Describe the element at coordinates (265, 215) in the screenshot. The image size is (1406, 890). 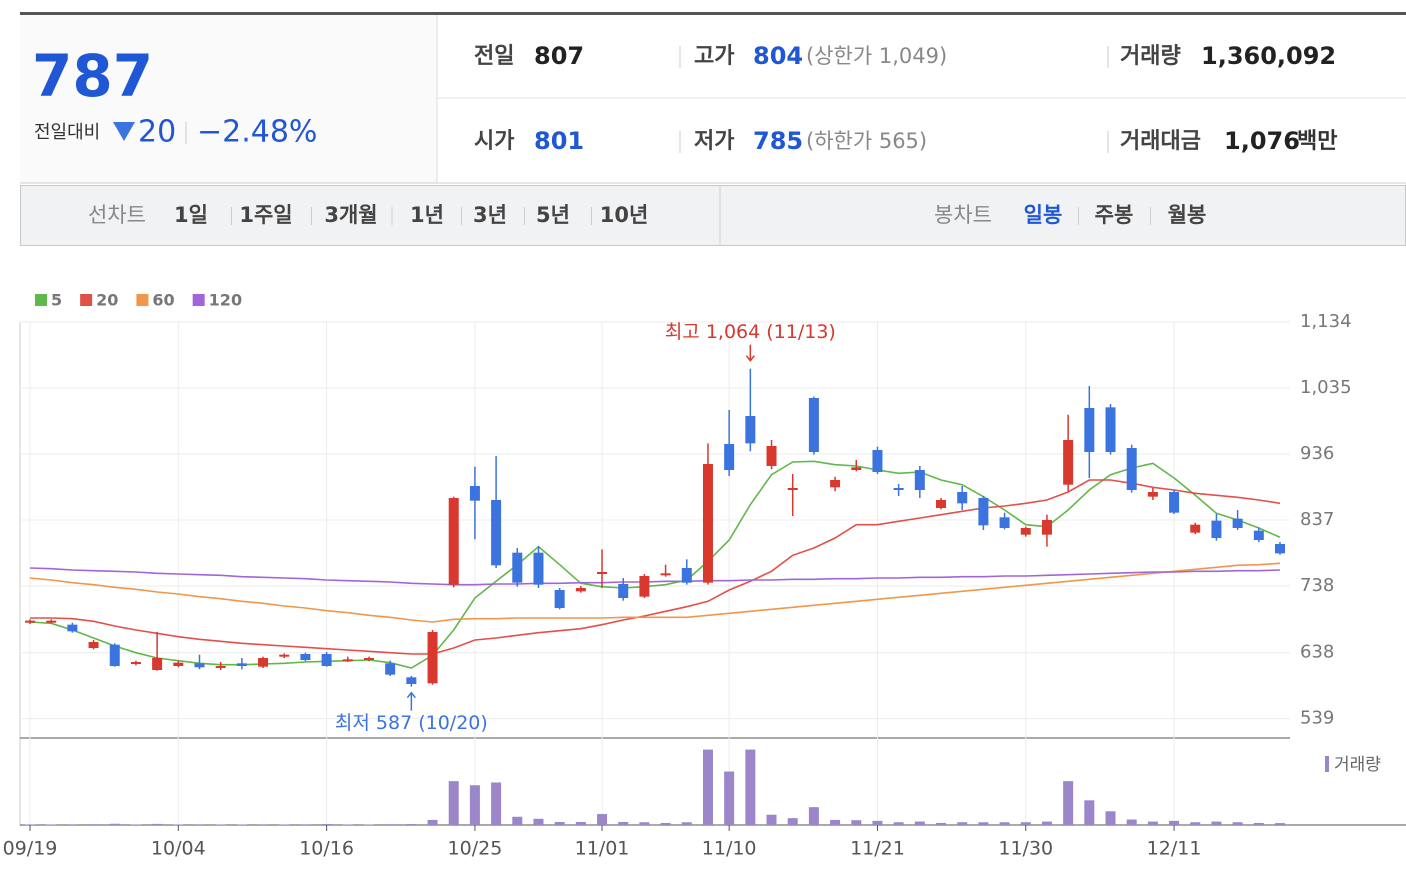
I see `period-tab: 1주일` at that location.